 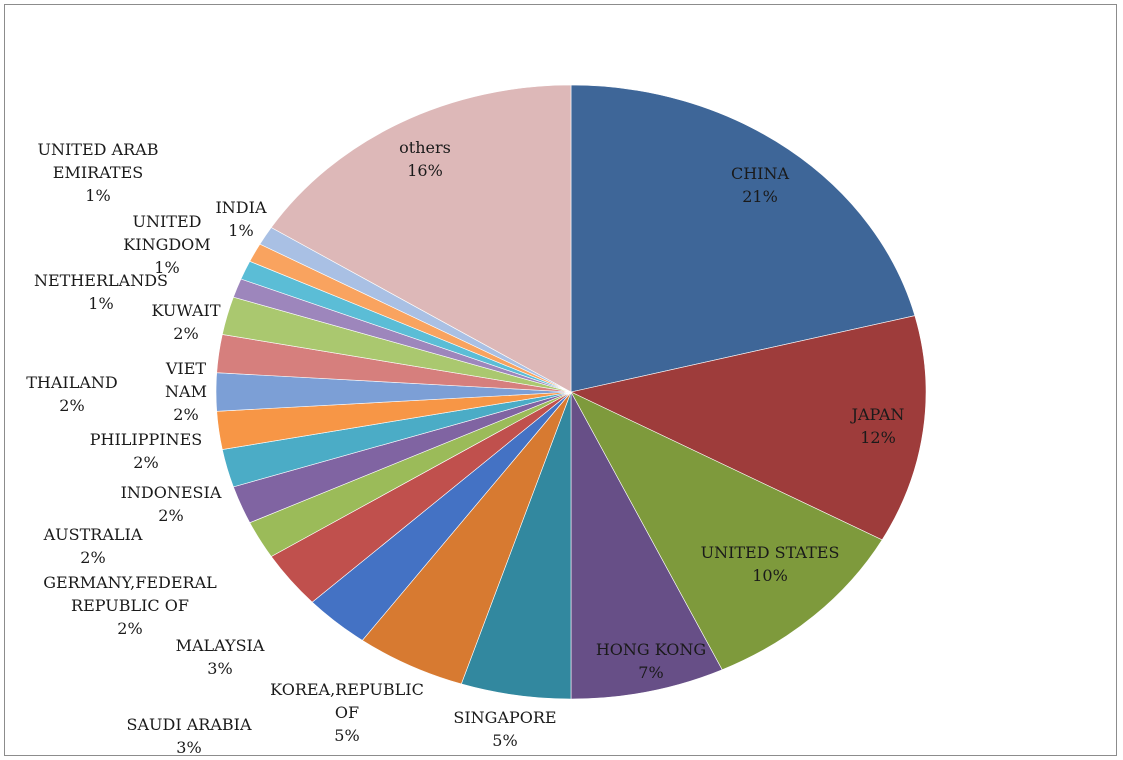 What do you see at coordinates (425, 159) in the screenshot?
I see `slice-label: others 16%` at bounding box center [425, 159].